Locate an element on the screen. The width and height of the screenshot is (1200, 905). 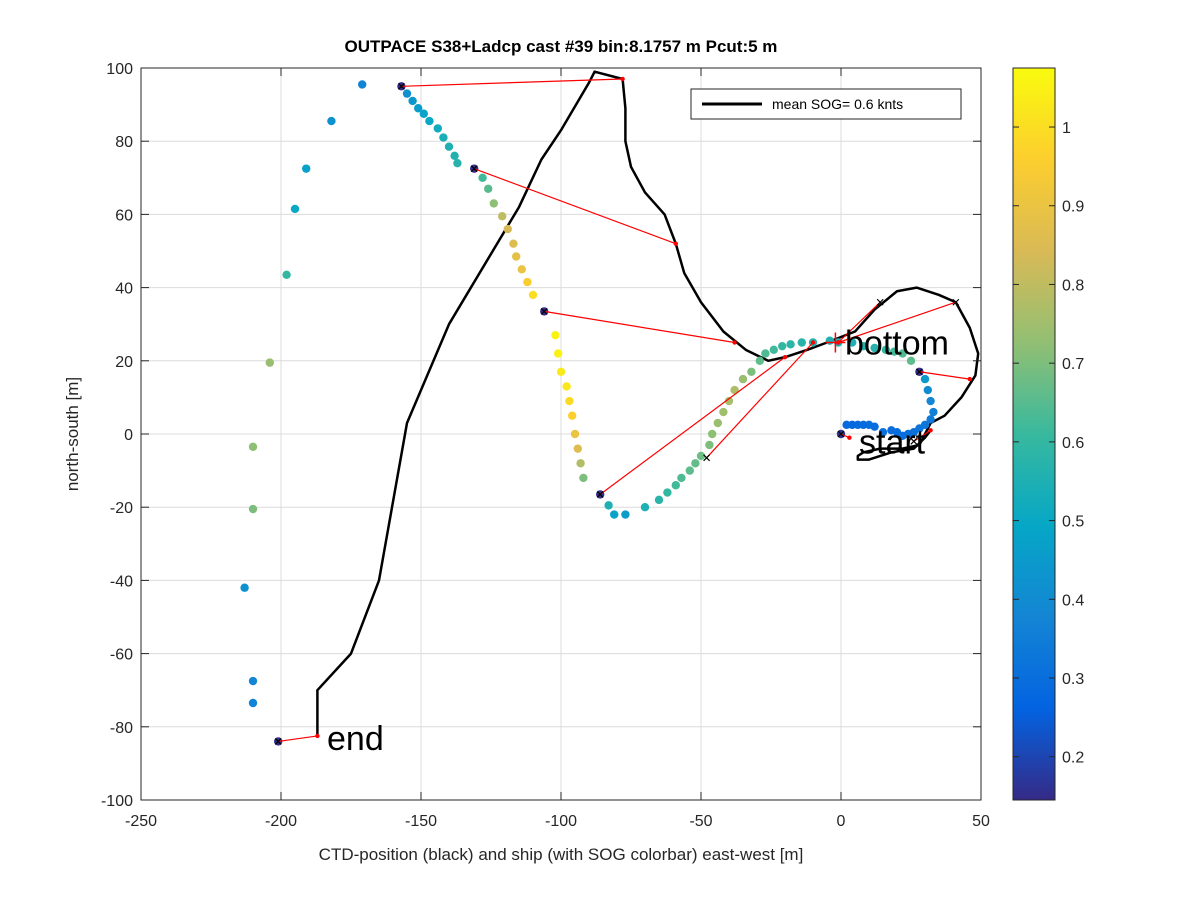
colorbar: 0.2 0.3 0.4 0.5 0.6 0.7 0.8 0.9 1 is located at coordinates (1048, 434).